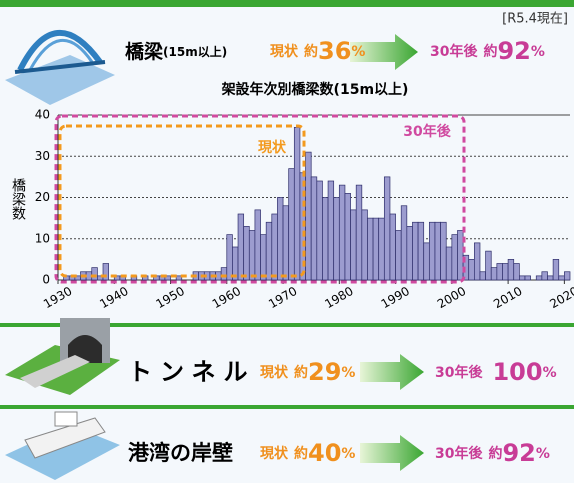 The image size is (574, 483). I want to click on x-tick-label: 2000, so click(451, 297).